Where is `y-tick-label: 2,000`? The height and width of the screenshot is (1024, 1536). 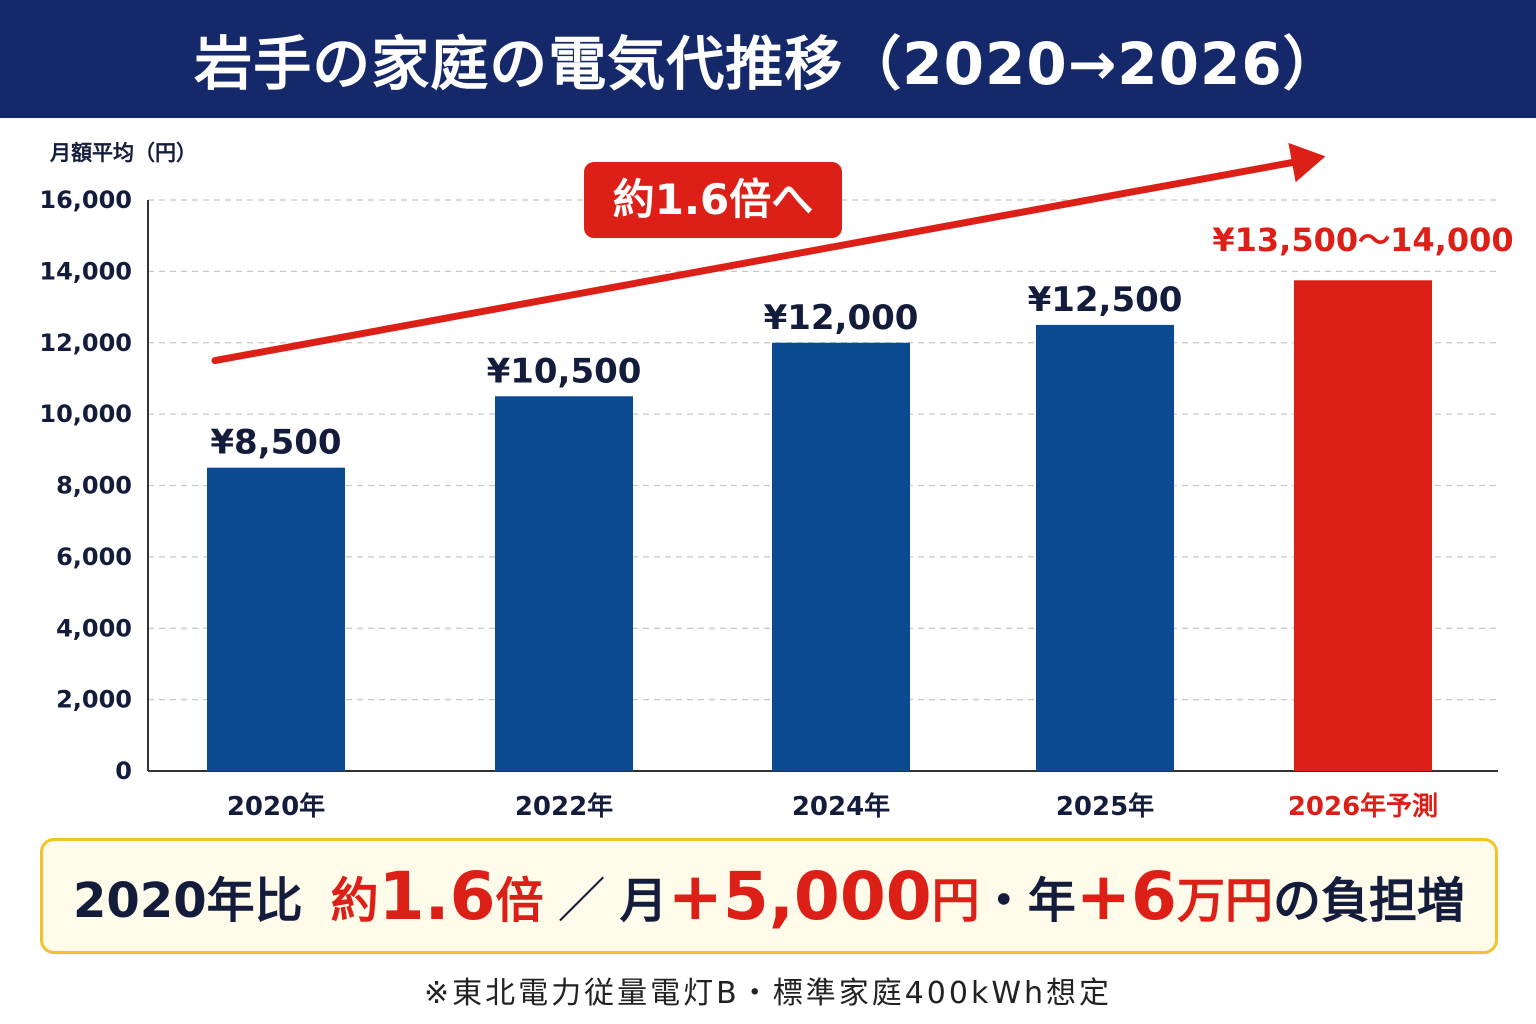
y-tick-label: 2,000 is located at coordinates (94, 700).